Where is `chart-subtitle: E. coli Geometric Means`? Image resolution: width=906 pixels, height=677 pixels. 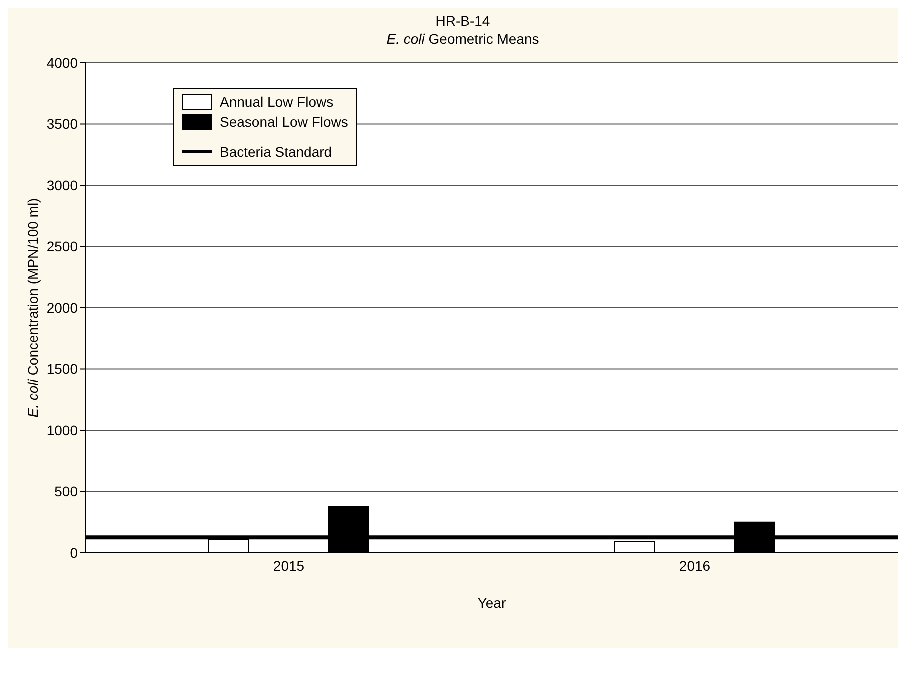 chart-subtitle: E. coli Geometric Means is located at coordinates (463, 39).